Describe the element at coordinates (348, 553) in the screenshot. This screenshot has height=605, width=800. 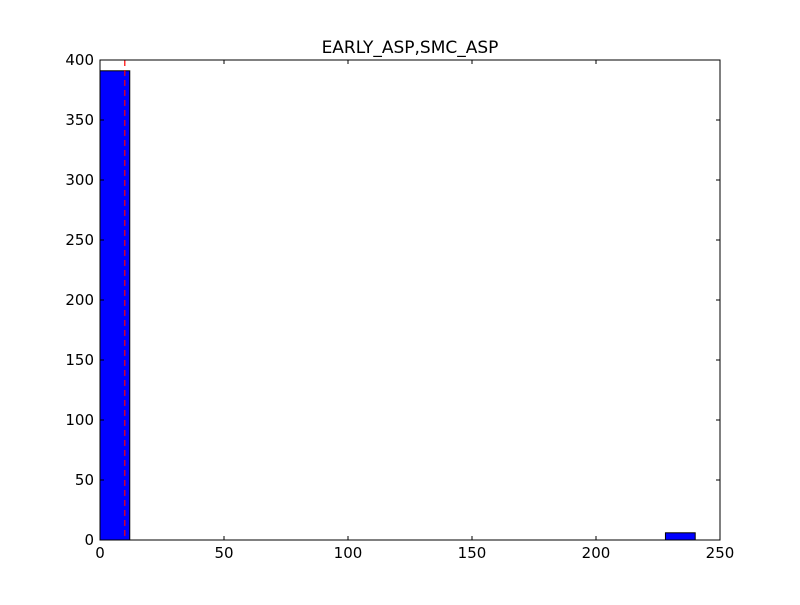
I see `x-tick-label-100: 100` at that location.